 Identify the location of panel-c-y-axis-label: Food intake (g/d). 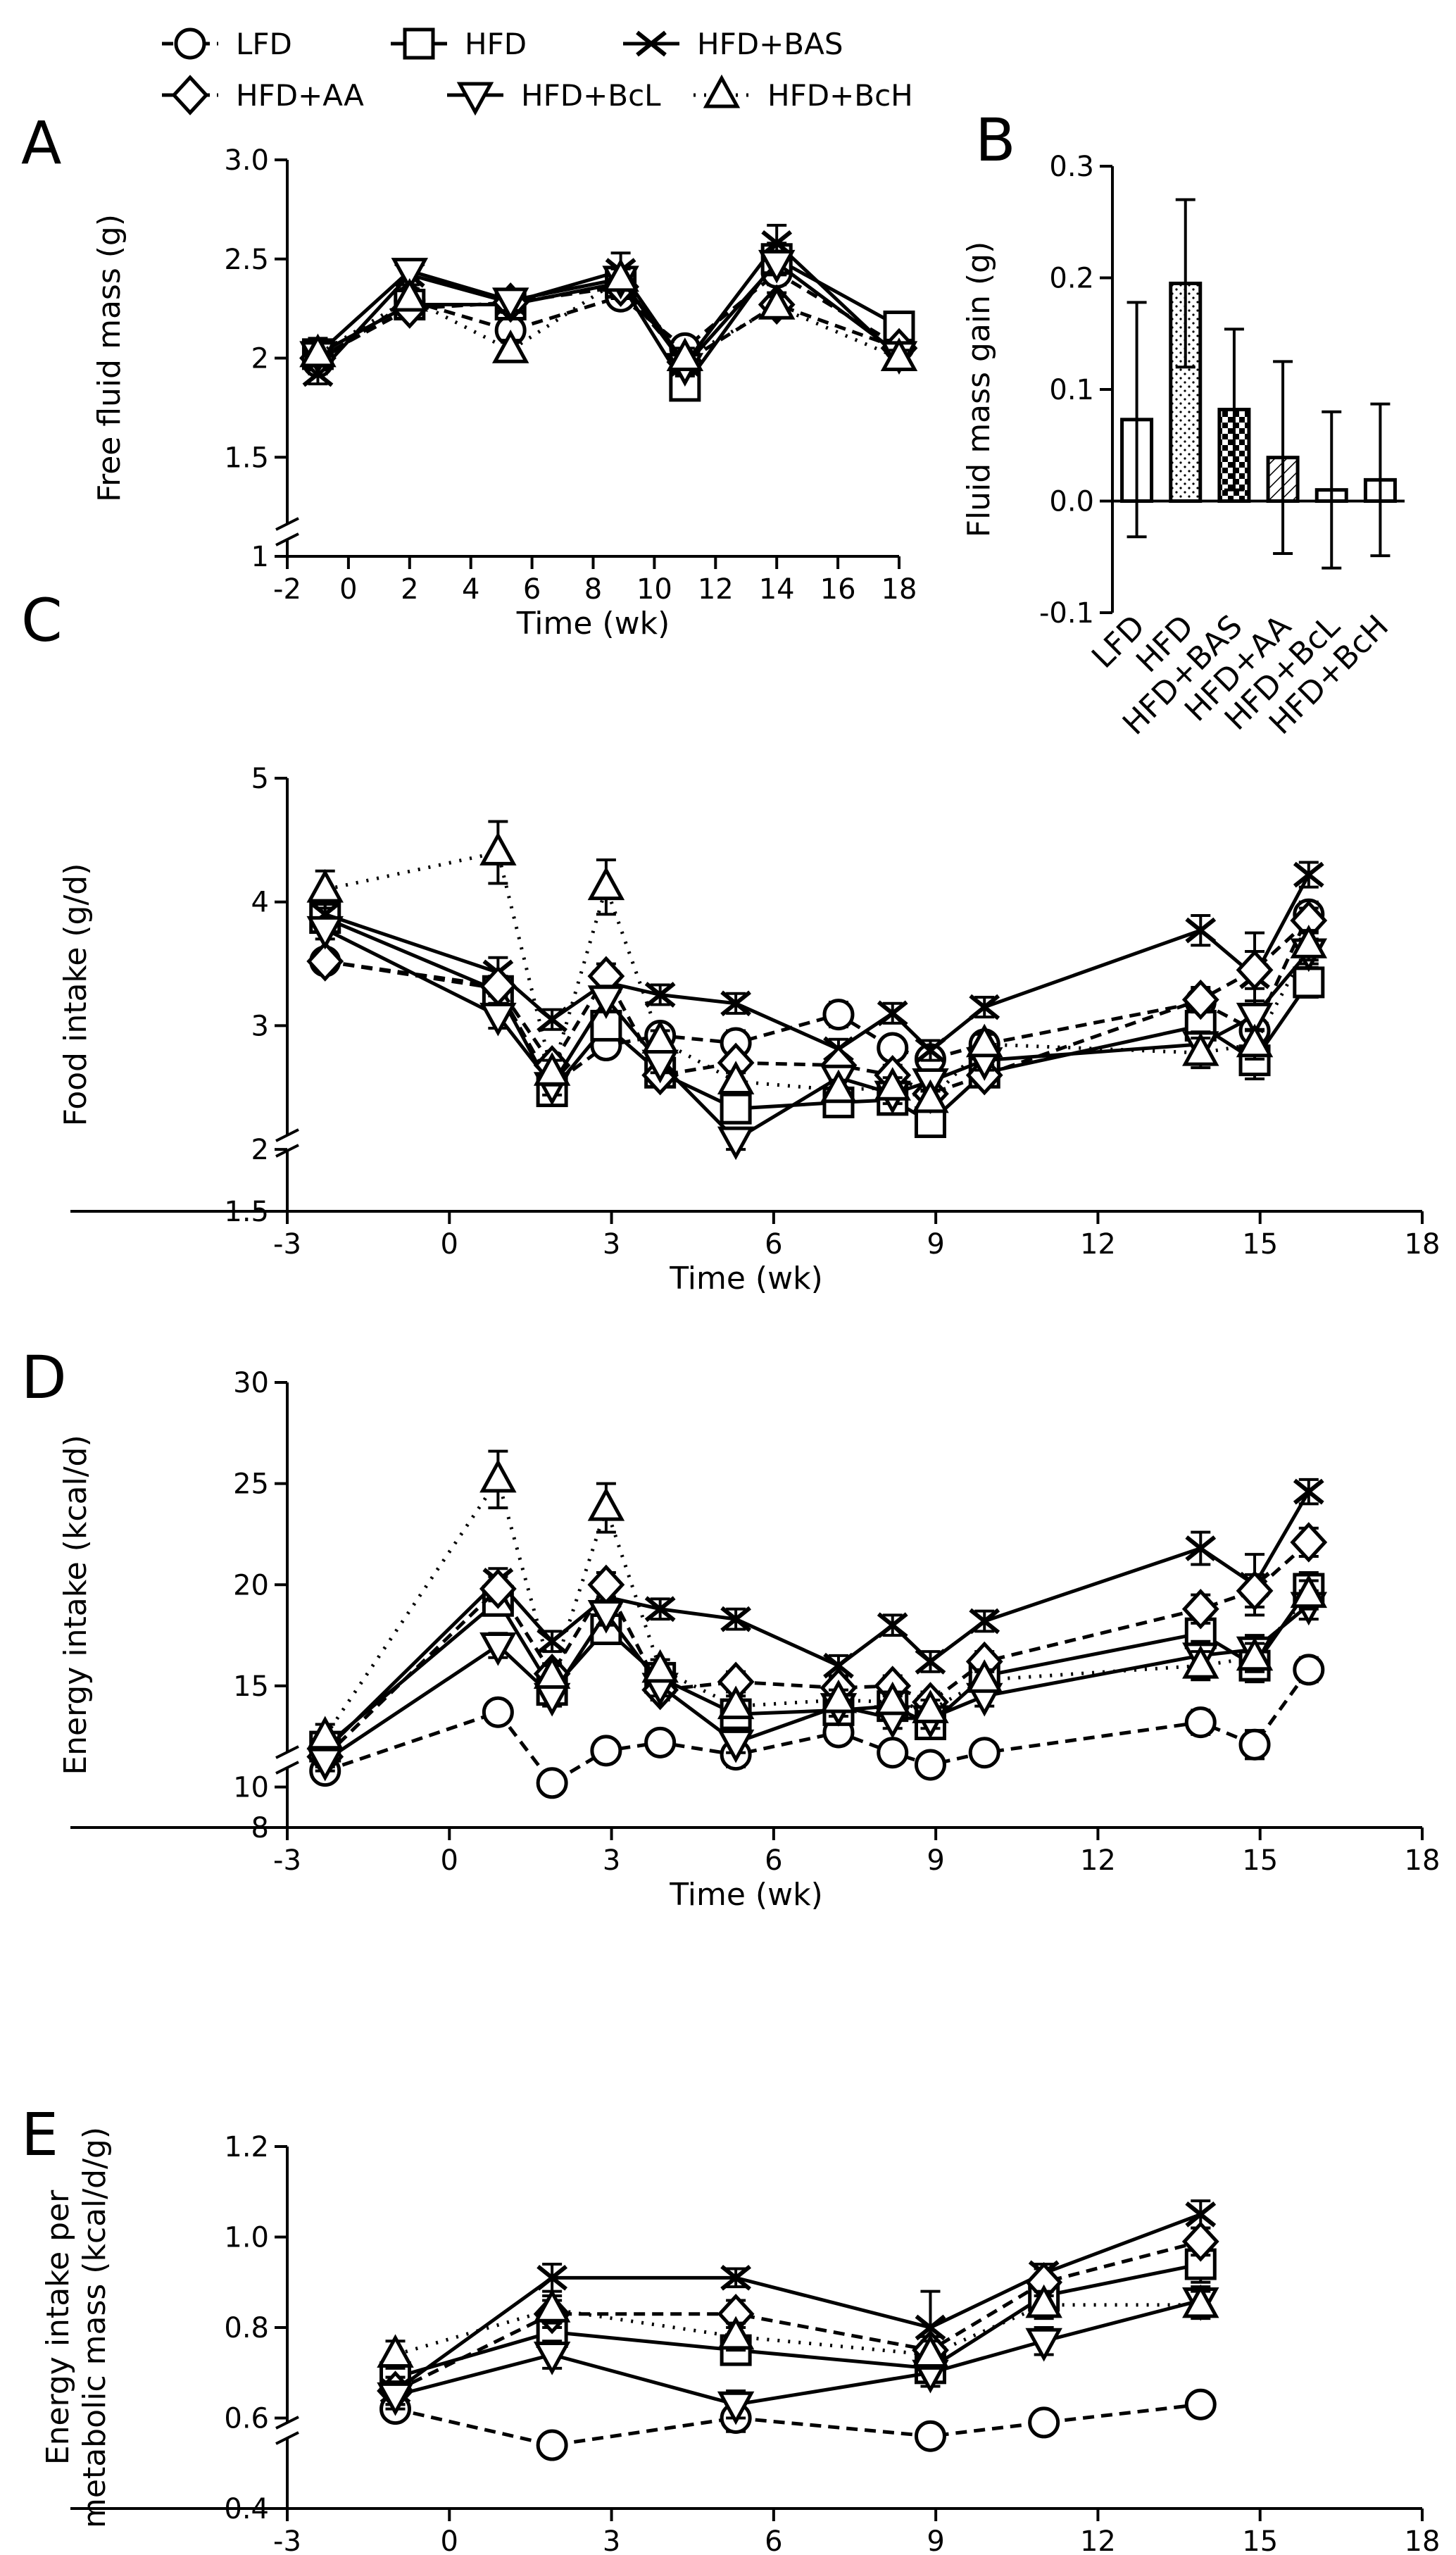
(76, 995).